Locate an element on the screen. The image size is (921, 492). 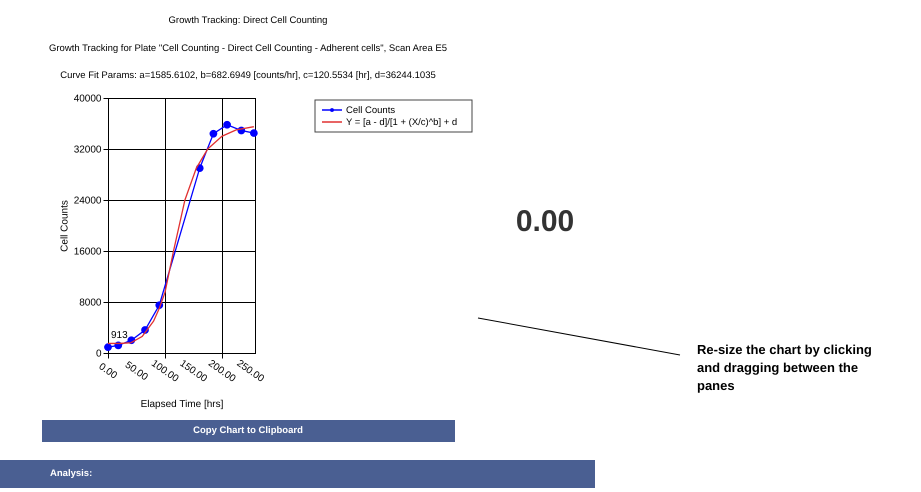
chart-subtitle: Growth Tracking for Plate "Cell Counting - Direct Cell Counting - Adherent cells", Scan Area E5 is located at coordinates (248, 48).